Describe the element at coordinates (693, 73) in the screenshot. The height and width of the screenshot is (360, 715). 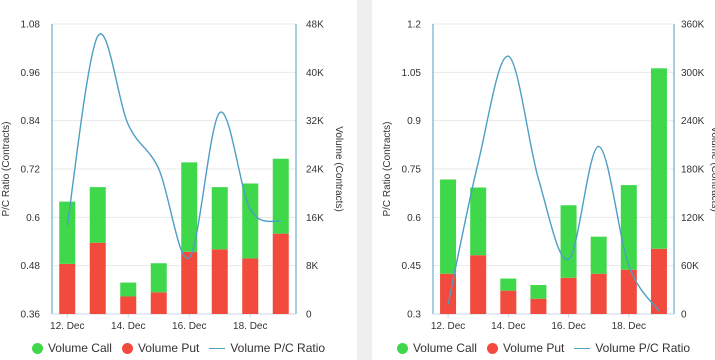
I see `y-right-tick-label: 300K` at that location.